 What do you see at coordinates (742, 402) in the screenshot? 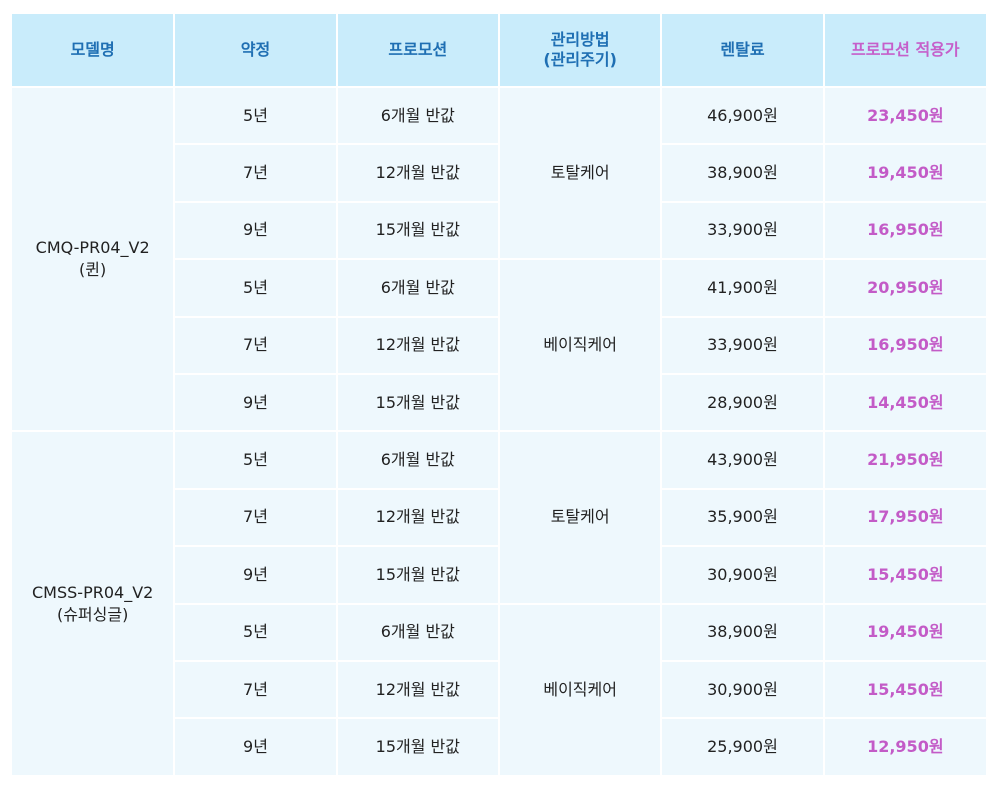
I see `rental-fee: 28,900원` at bounding box center [742, 402].